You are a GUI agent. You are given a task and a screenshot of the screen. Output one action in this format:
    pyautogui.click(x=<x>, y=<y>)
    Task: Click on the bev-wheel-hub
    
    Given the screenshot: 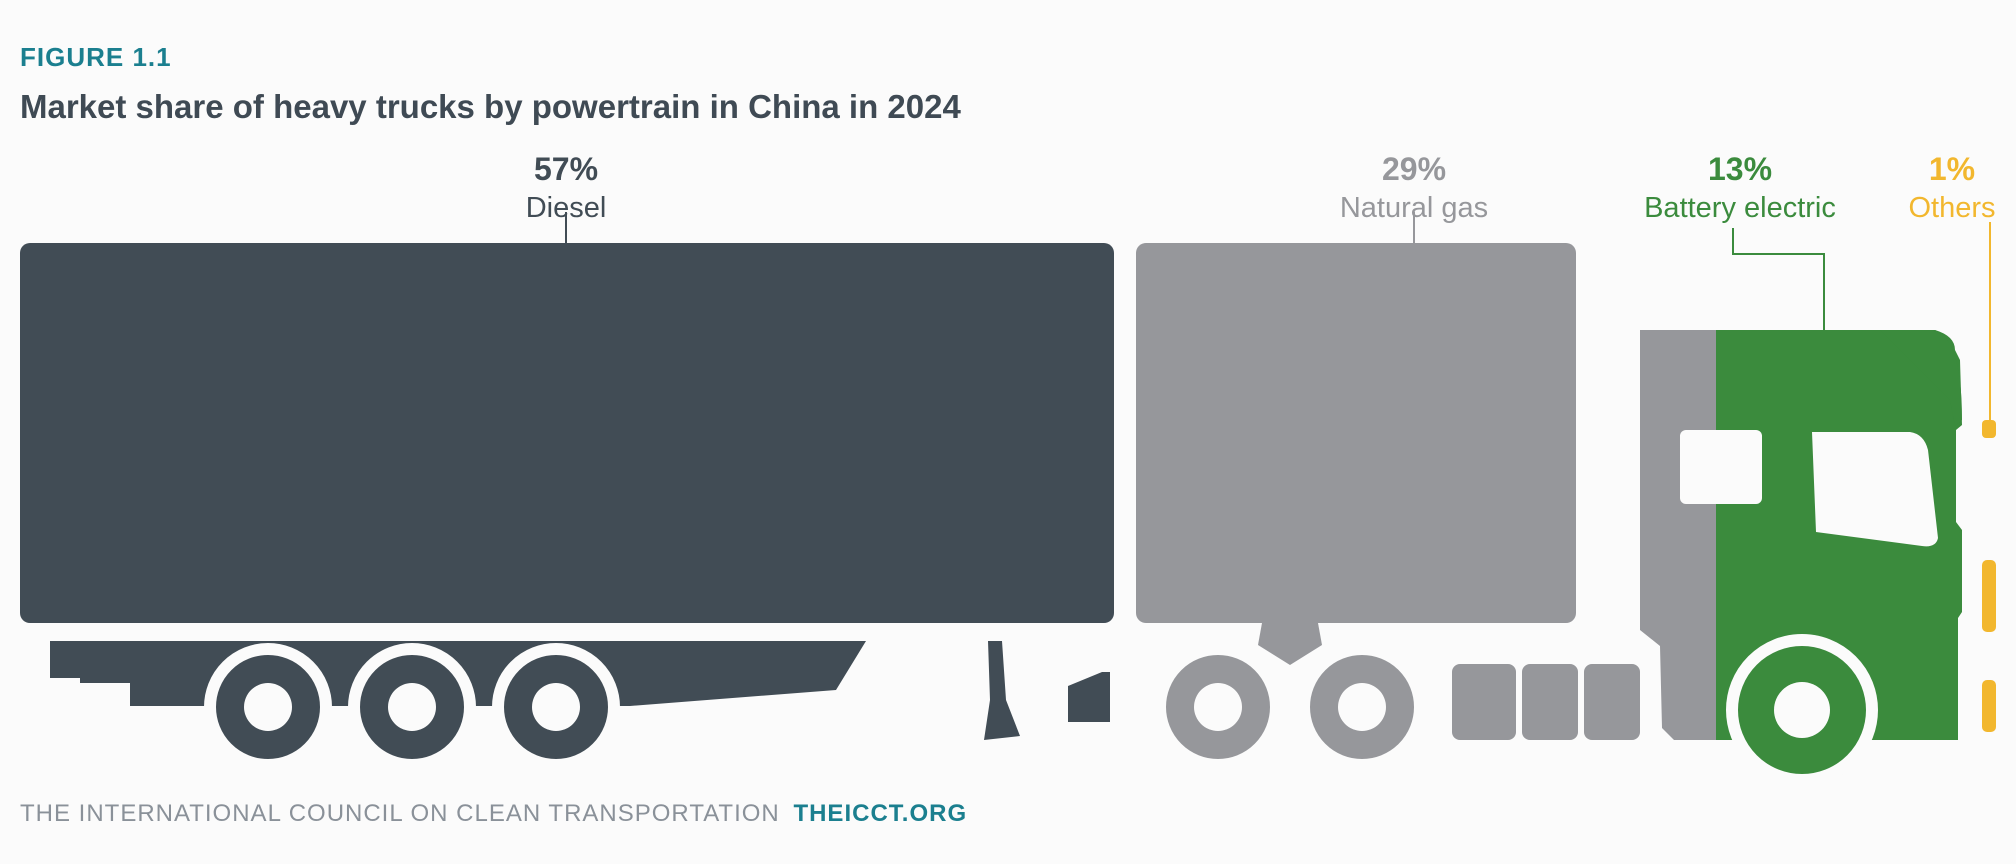 What is the action you would take?
    pyautogui.click(x=1802, y=710)
    